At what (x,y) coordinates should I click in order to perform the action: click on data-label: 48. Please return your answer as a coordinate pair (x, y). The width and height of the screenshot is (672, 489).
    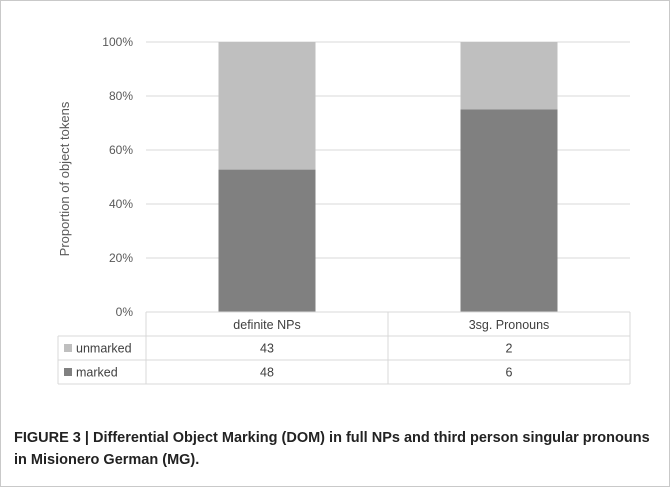
    Looking at the image, I should click on (267, 373).